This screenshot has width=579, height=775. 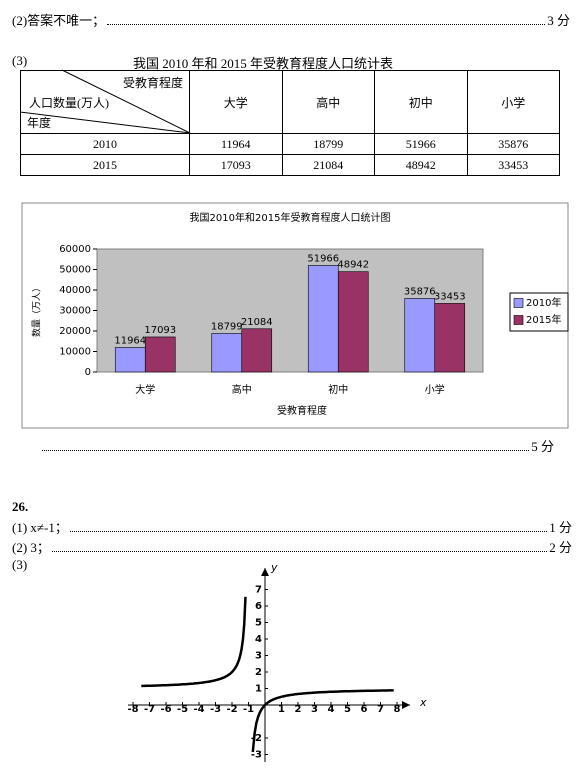 I want to click on x-tick-label: 4, so click(x=331, y=709).